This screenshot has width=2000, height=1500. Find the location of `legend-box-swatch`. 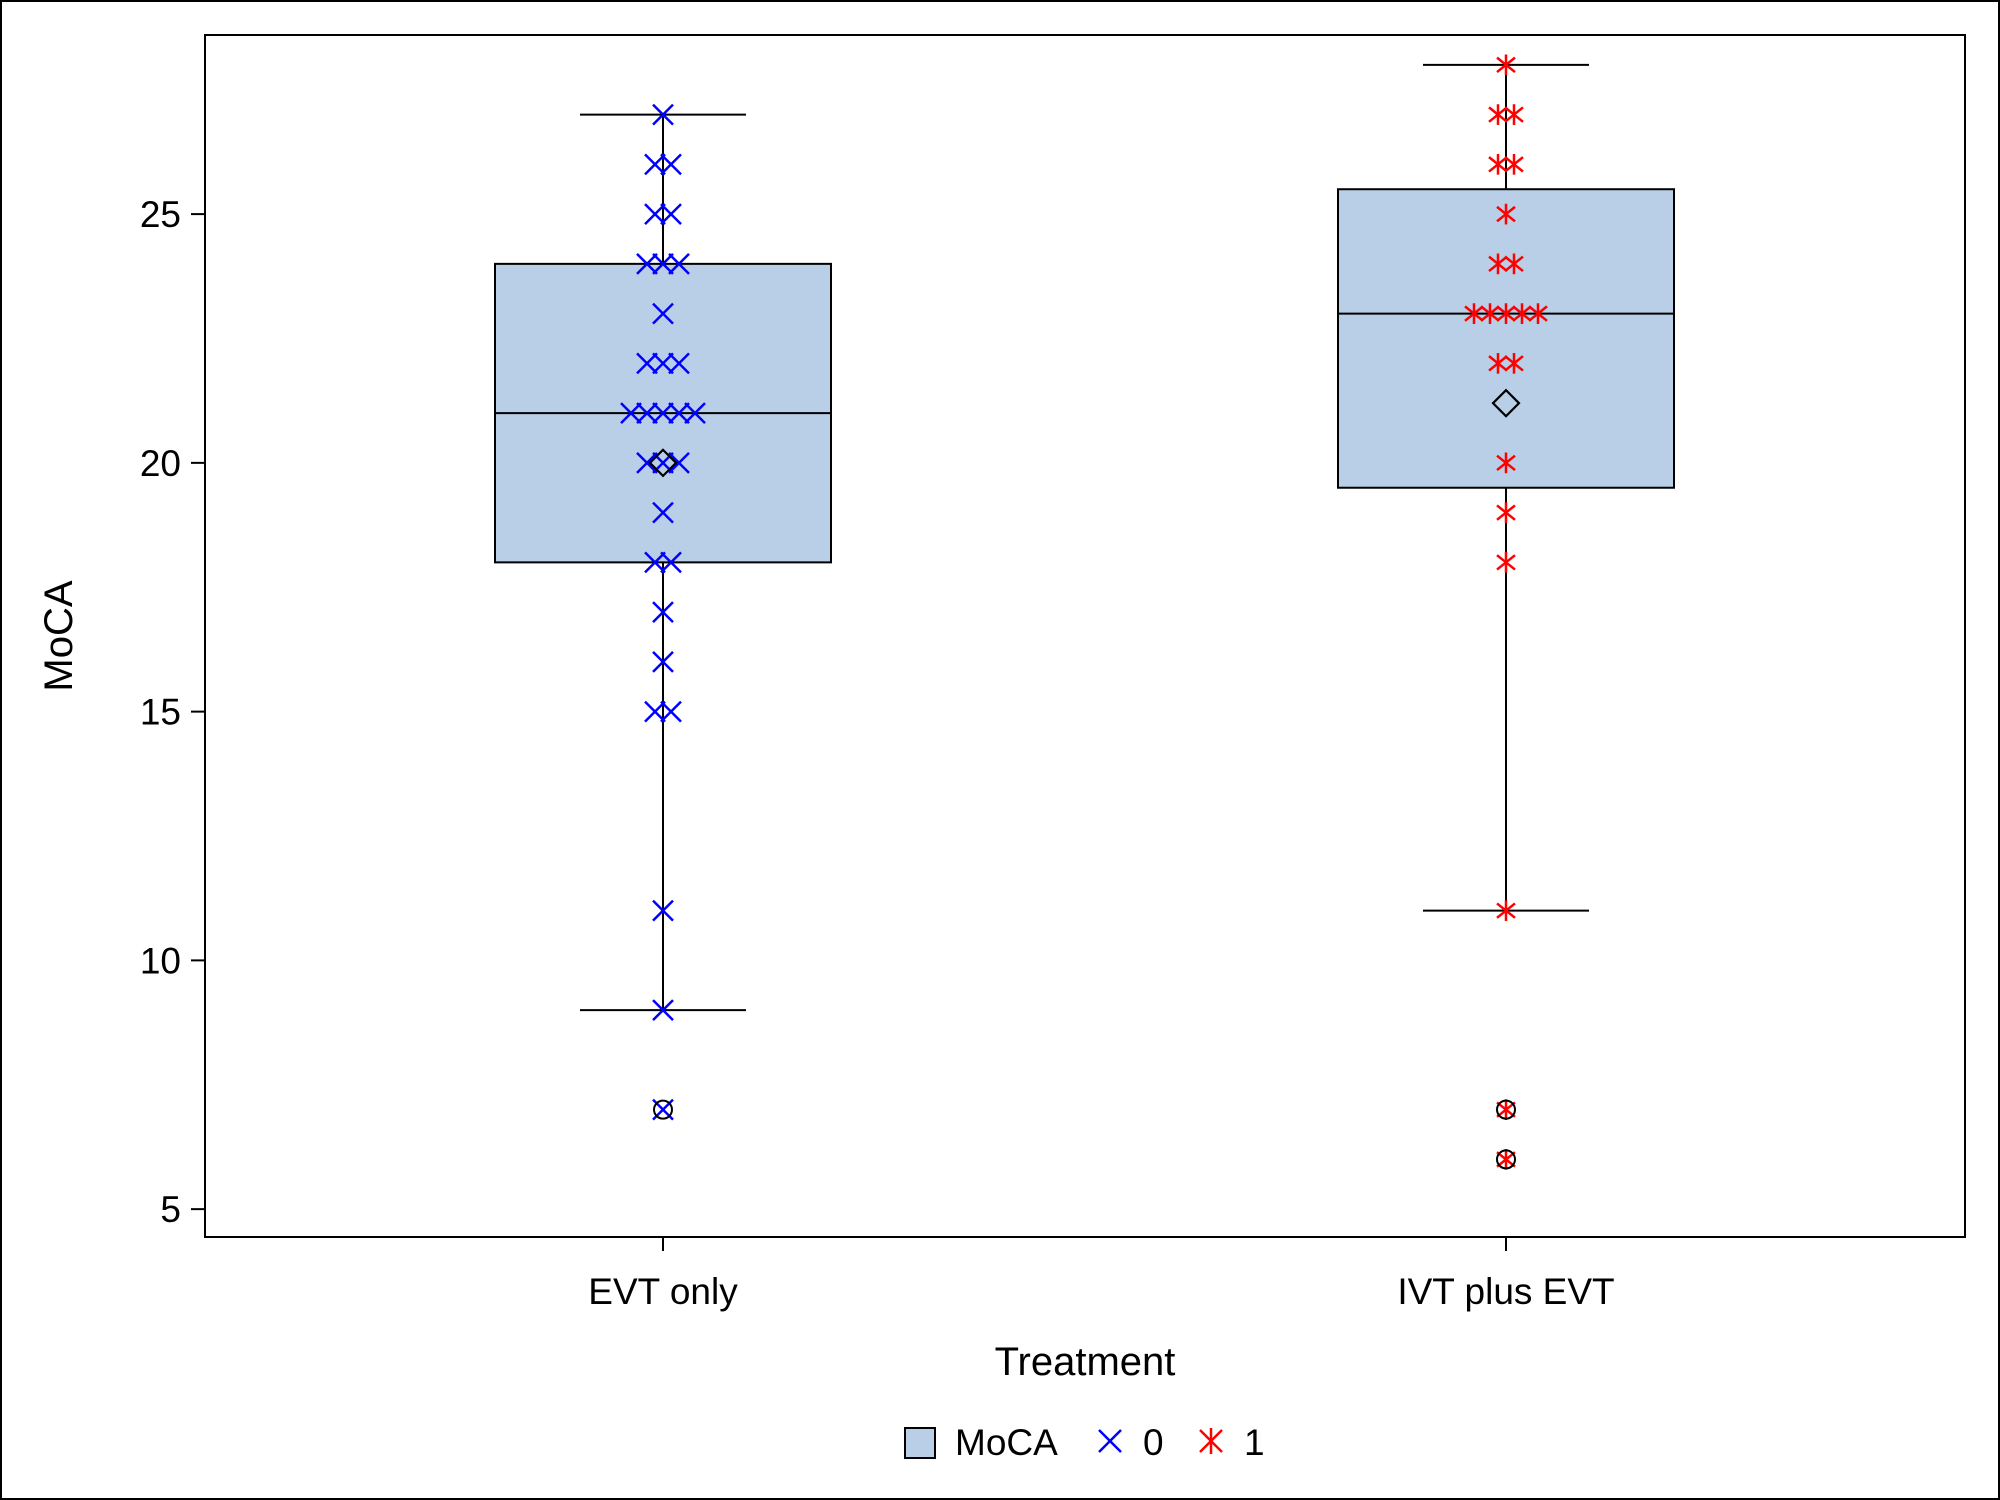

legend-box-swatch is located at coordinates (920, 1443).